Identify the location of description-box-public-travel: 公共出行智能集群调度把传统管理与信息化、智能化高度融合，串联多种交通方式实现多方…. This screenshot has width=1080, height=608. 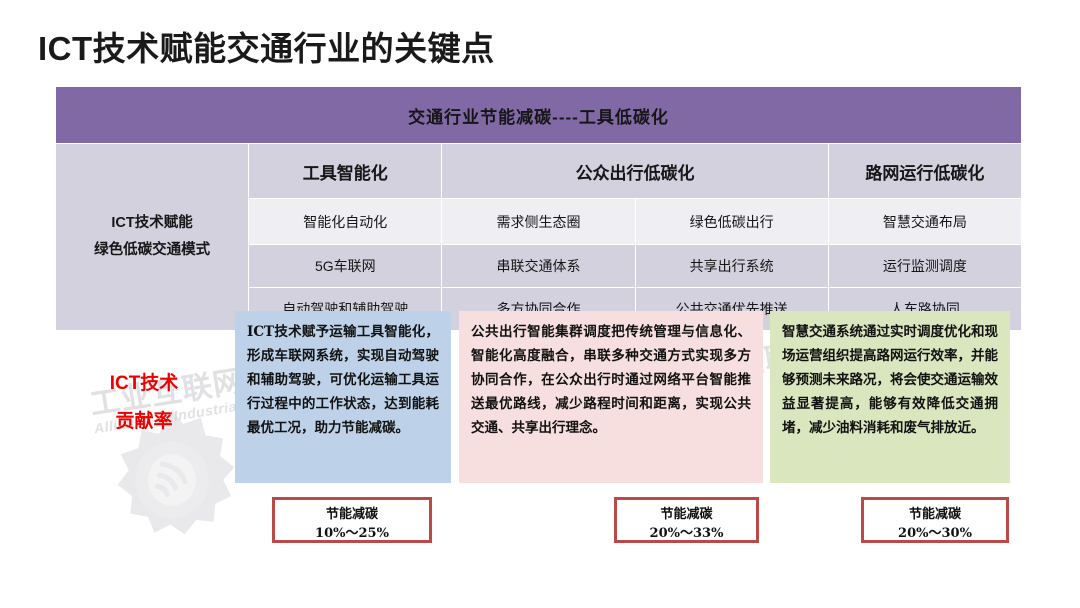
(611, 397).